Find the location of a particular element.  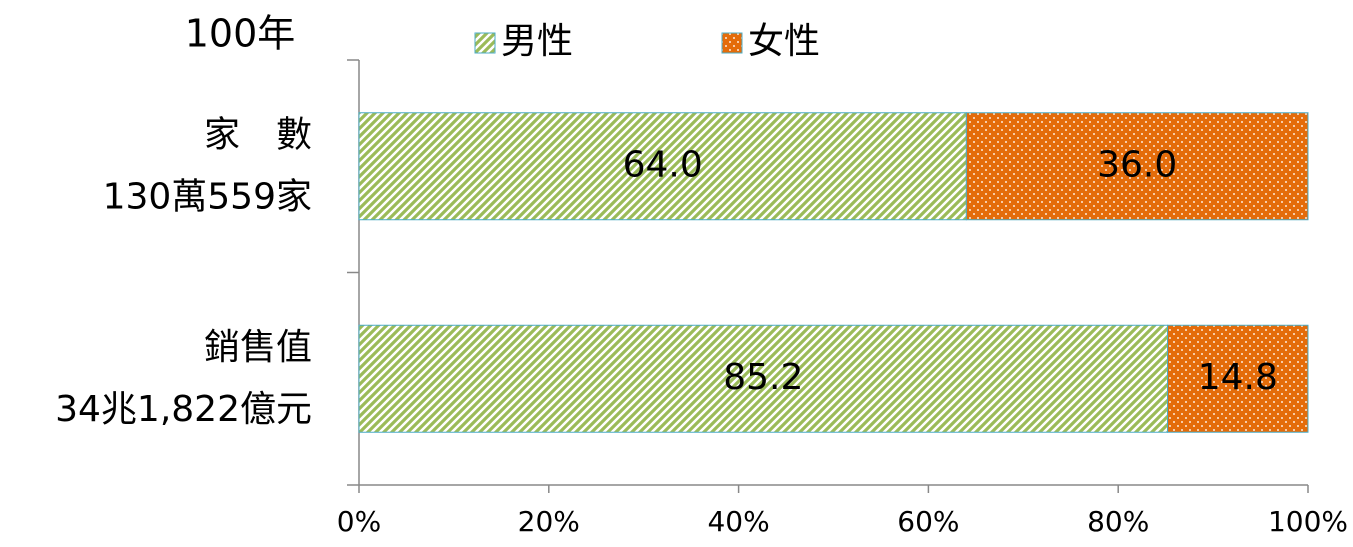

x-tick-label: 40% is located at coordinates (738, 521).